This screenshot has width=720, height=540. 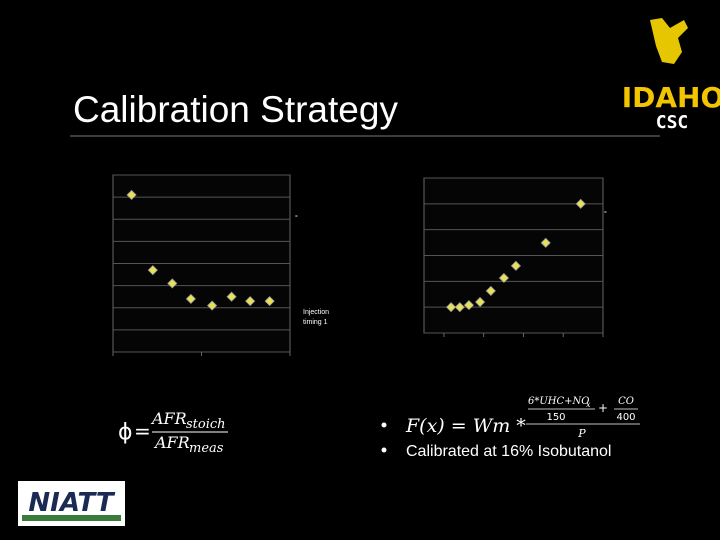 I want to click on scatter-chart: °, so click(x=515, y=257).